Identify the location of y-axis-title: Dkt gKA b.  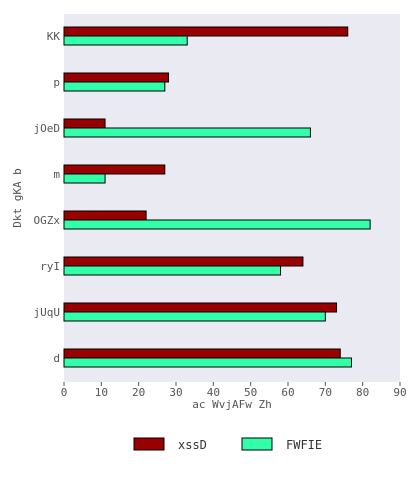
(17, 198).